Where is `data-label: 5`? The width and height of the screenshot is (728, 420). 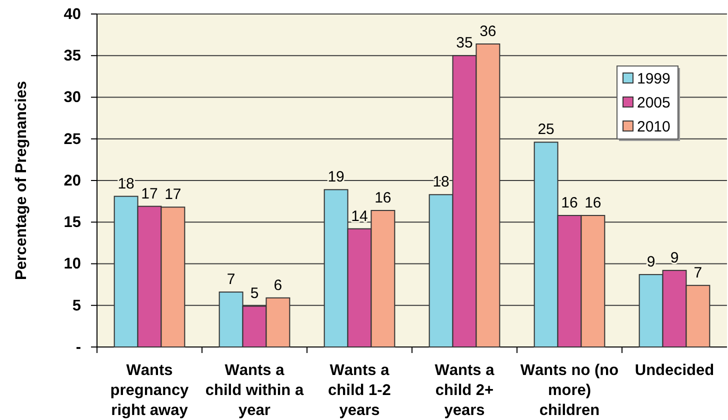
data-label: 5 is located at coordinates (254, 293).